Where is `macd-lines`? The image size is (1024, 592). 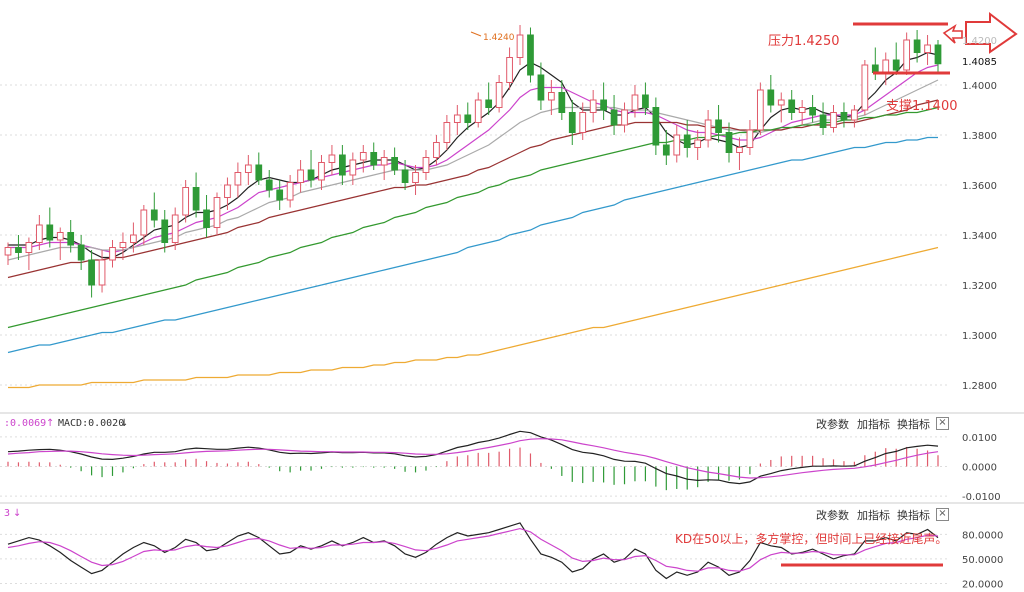
macd-lines is located at coordinates (473, 457).